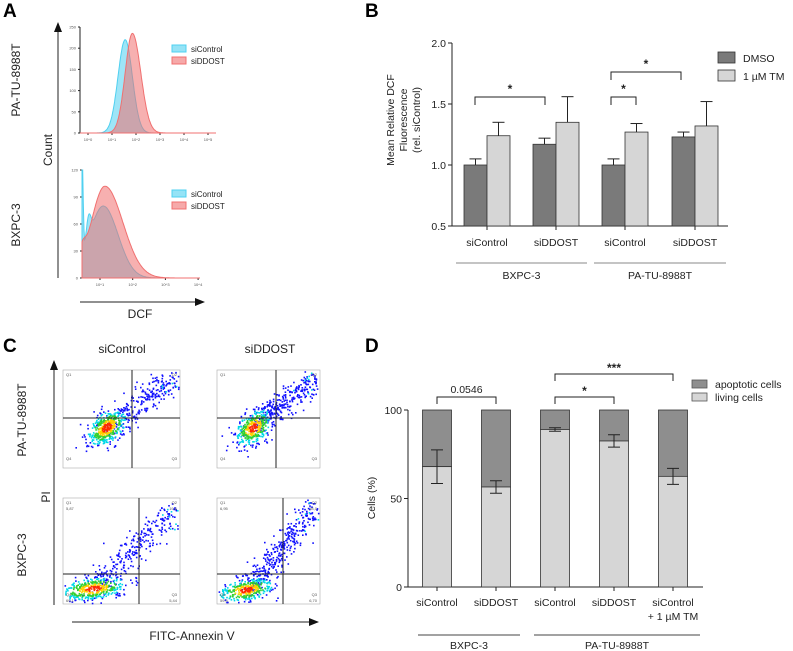 The image size is (793, 651). I want to click on bar-tm, so click(636, 179).